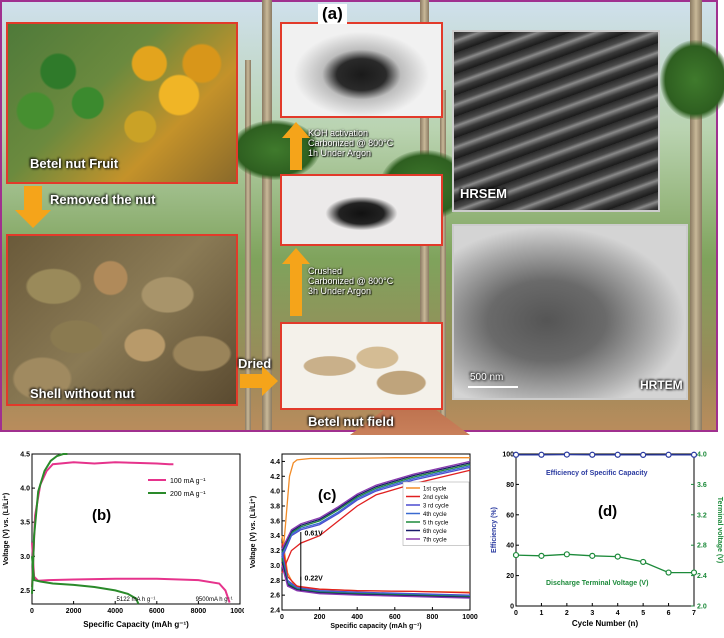 The image size is (724, 638). I want to click on legend-label: 1st cycle, so click(435, 490).